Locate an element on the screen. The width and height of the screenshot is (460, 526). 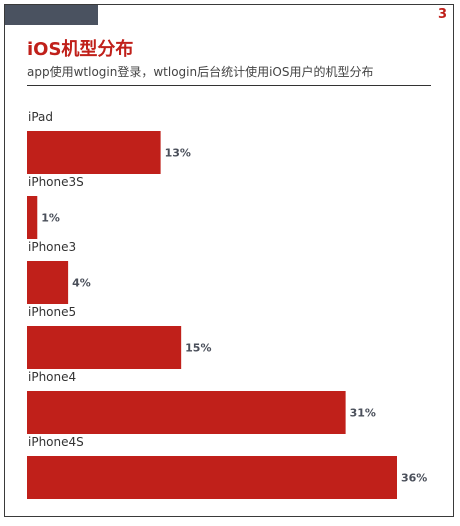
category-label: iPad is located at coordinates (40, 117).